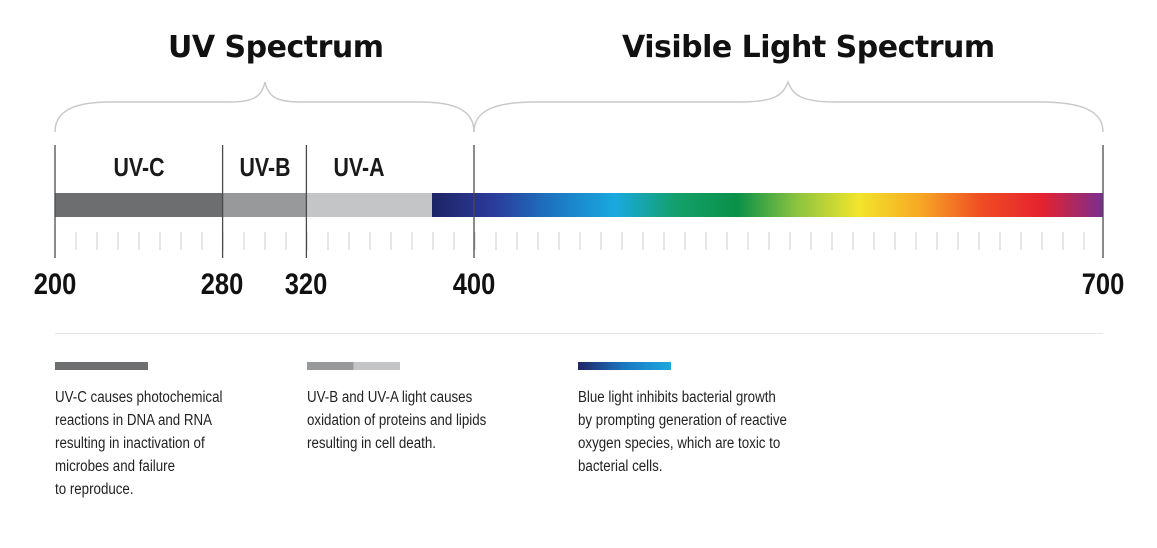  Describe the element at coordinates (808, 47) in the screenshot. I see `visible-spectrum-heading: Visible Light Spectrum` at that location.